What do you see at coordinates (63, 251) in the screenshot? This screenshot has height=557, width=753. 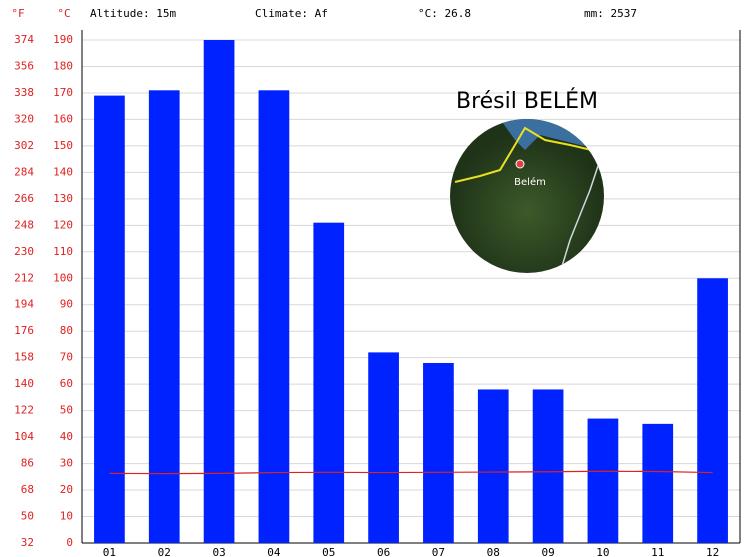 I see `y-tick-label: 110` at bounding box center [63, 251].